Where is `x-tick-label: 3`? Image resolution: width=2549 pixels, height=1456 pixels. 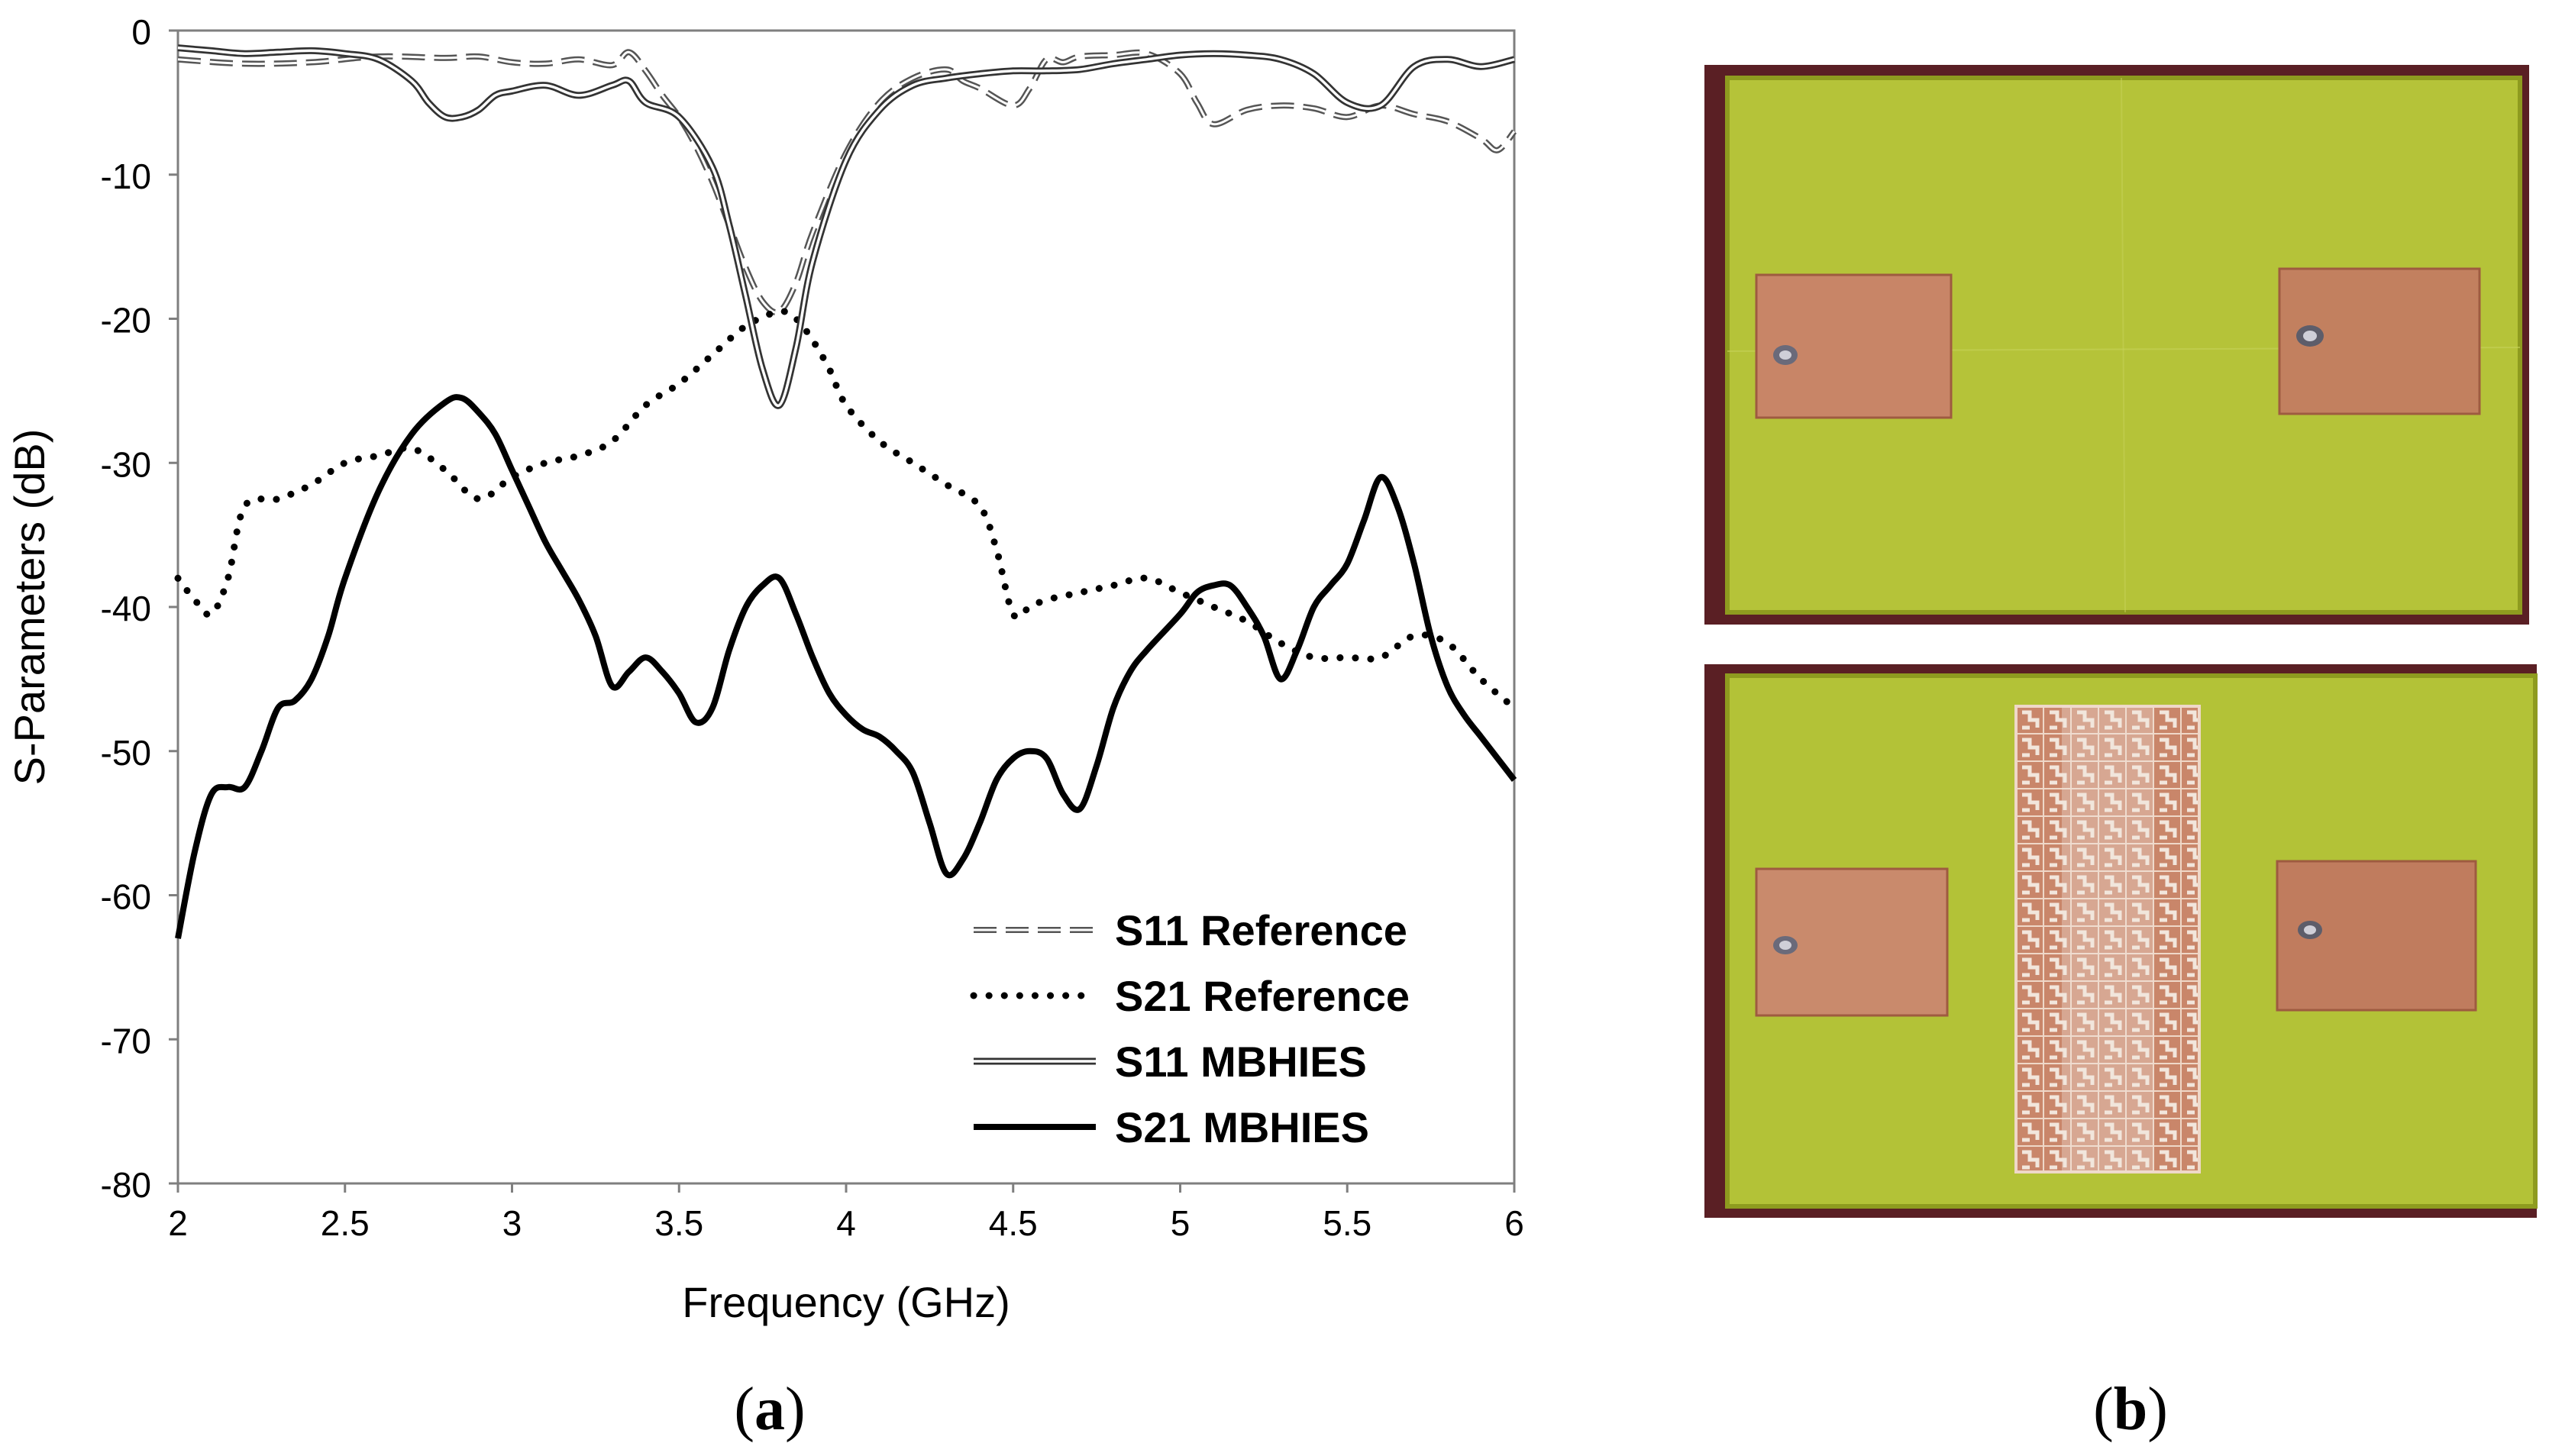
x-tick-label: 3 is located at coordinates (512, 1223).